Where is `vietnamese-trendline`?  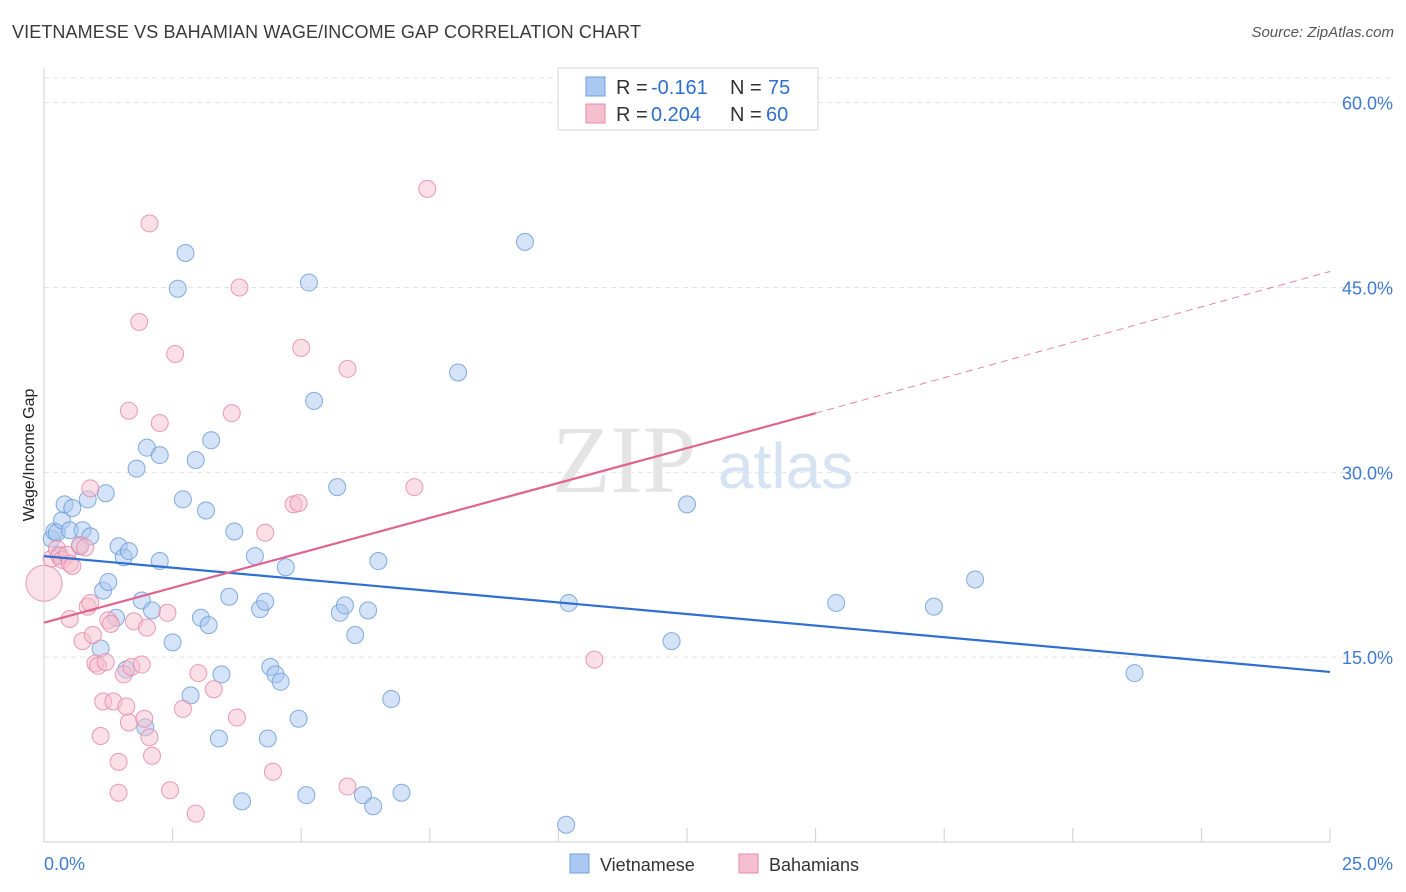
vietnamese-trendline is located at coordinates (687, 614).